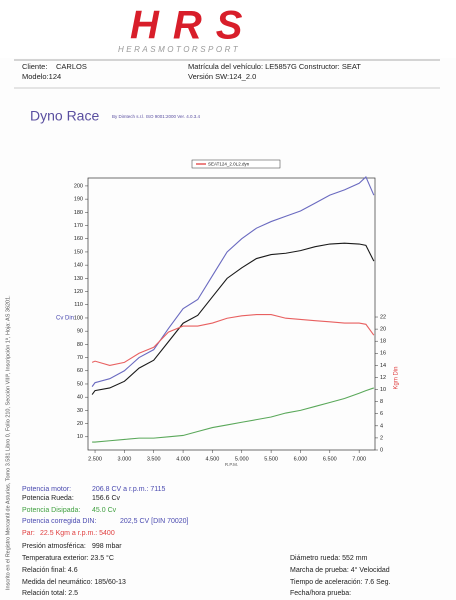  Describe the element at coordinates (381, 438) in the screenshot. I see `y2-tick-label: 2` at that location.